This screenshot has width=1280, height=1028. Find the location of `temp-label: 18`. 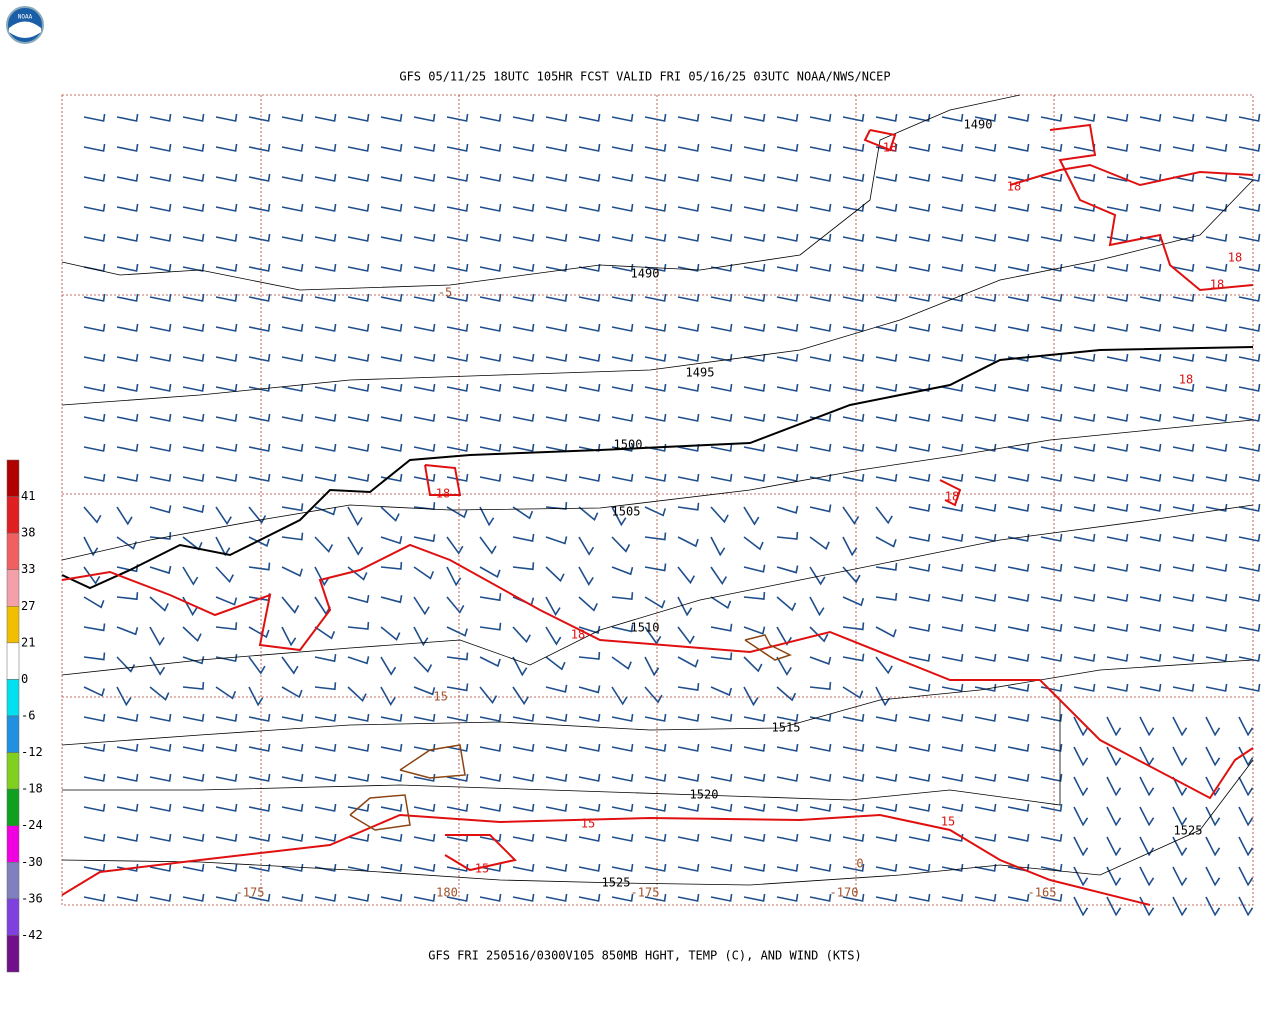

temp-label: 18 is located at coordinates (1217, 285).